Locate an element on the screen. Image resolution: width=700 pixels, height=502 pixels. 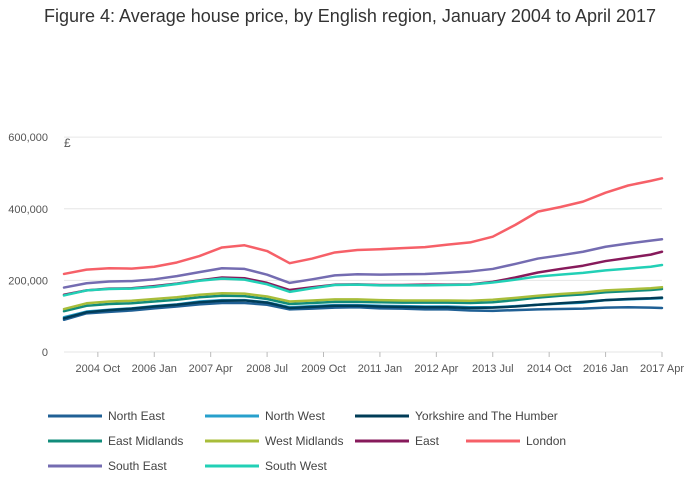
legend-item-yorkshire-and-the-humber: Yorkshire and The Humber is located at coordinates (456, 416).